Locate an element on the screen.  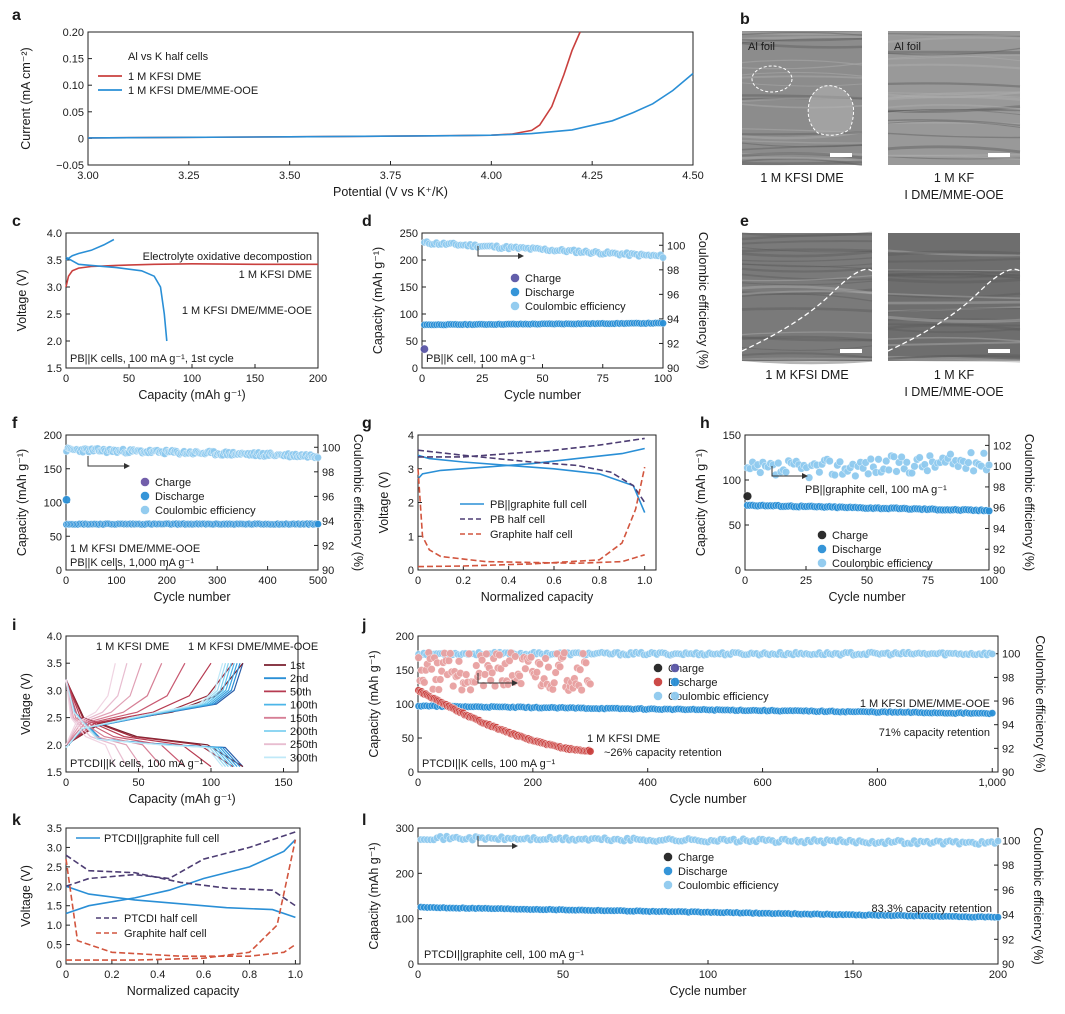
annotation: 1 M KFSI DME is located at coordinates (275, 275).